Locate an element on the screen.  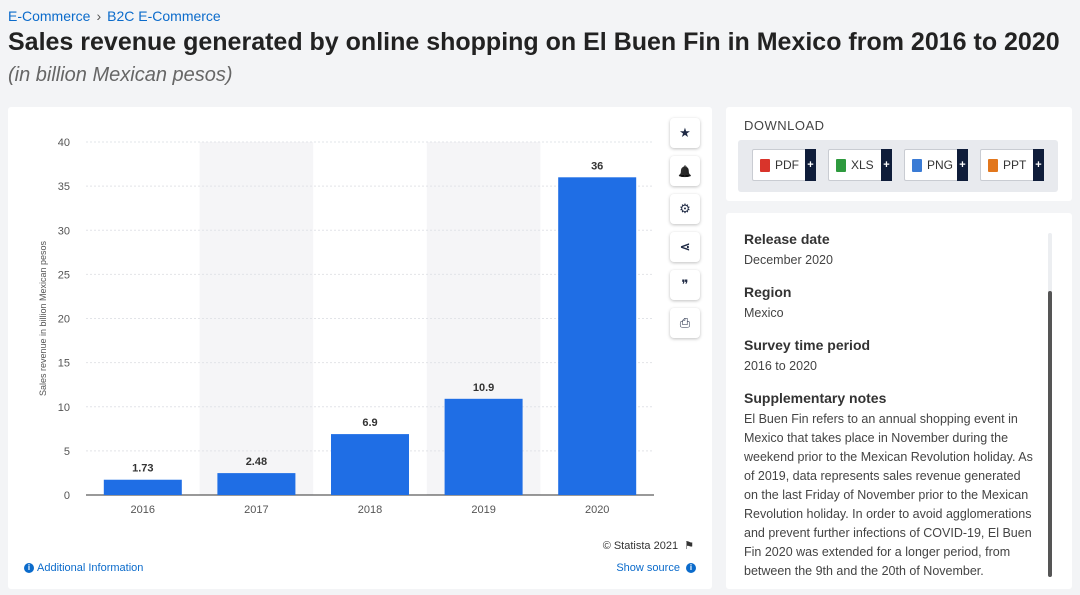
additional-information-label: Additional Information is located at coordinates (90, 568).